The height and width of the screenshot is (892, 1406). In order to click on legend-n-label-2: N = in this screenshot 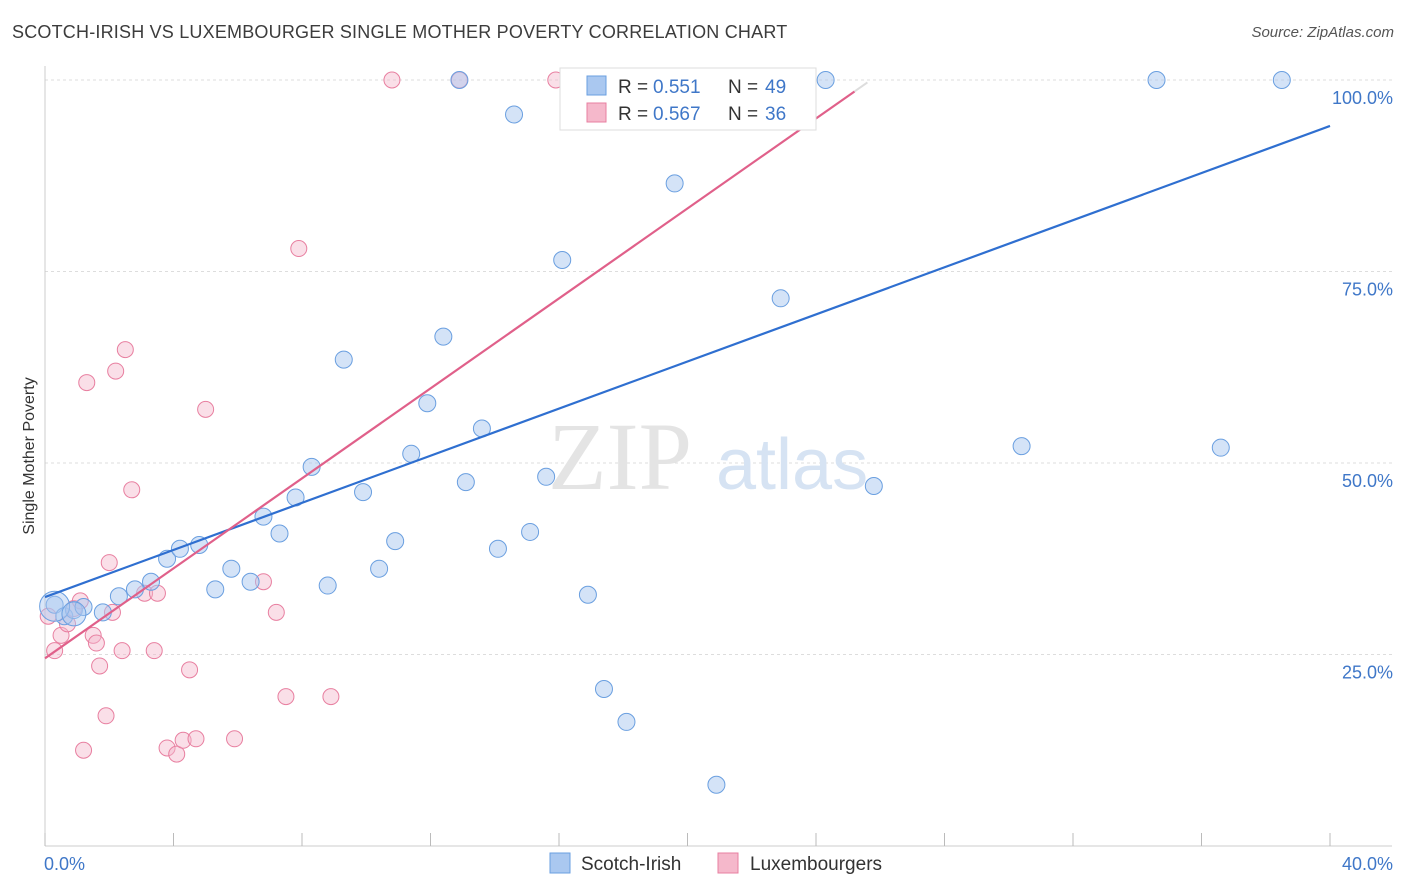, I will do `click(743, 114)`.